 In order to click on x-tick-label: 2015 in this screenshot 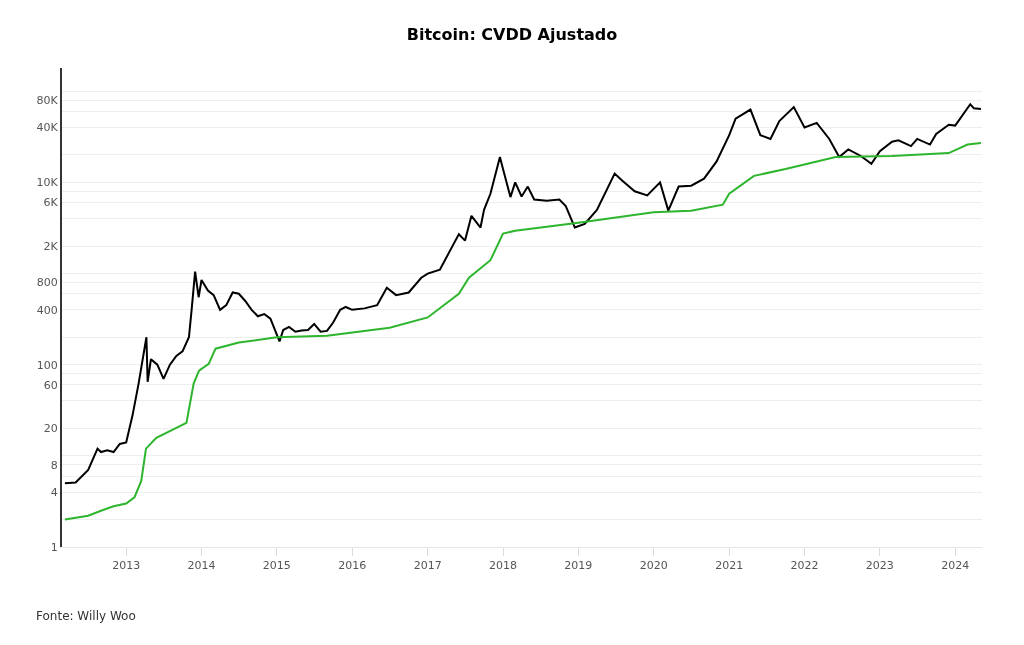, I will do `click(276, 566)`.